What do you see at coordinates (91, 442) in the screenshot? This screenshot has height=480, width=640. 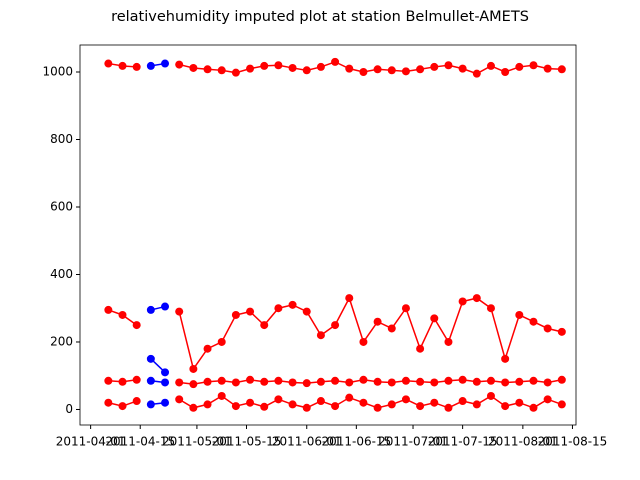 I see `x-tick-label: 2011-04-01` at bounding box center [91, 442].